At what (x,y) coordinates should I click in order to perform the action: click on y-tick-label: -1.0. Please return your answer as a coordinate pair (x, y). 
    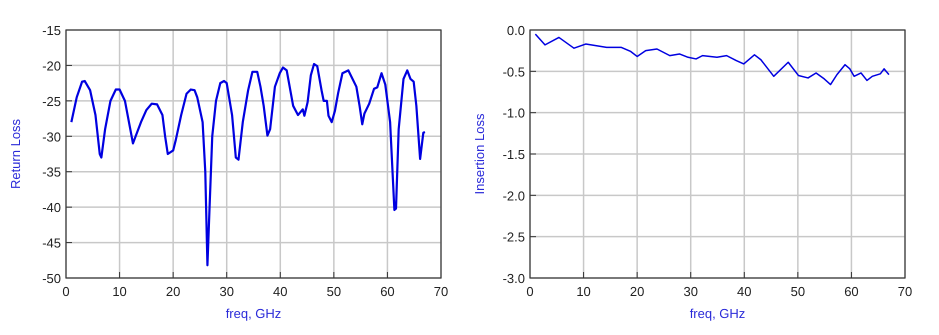
    Looking at the image, I should click on (513, 113).